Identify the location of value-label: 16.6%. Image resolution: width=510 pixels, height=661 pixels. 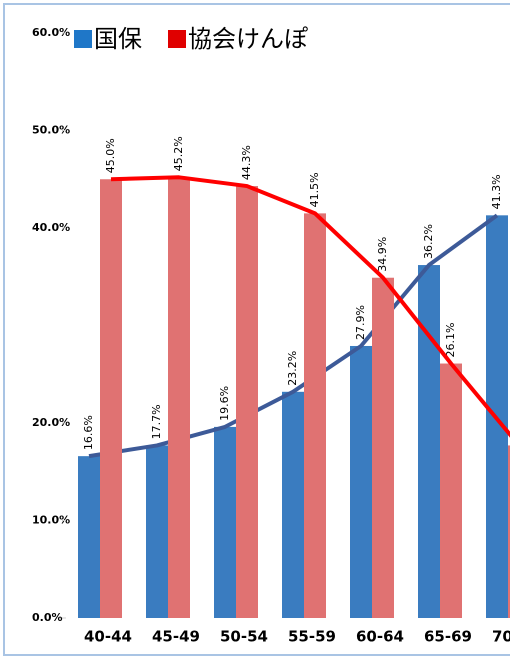
(88, 432).